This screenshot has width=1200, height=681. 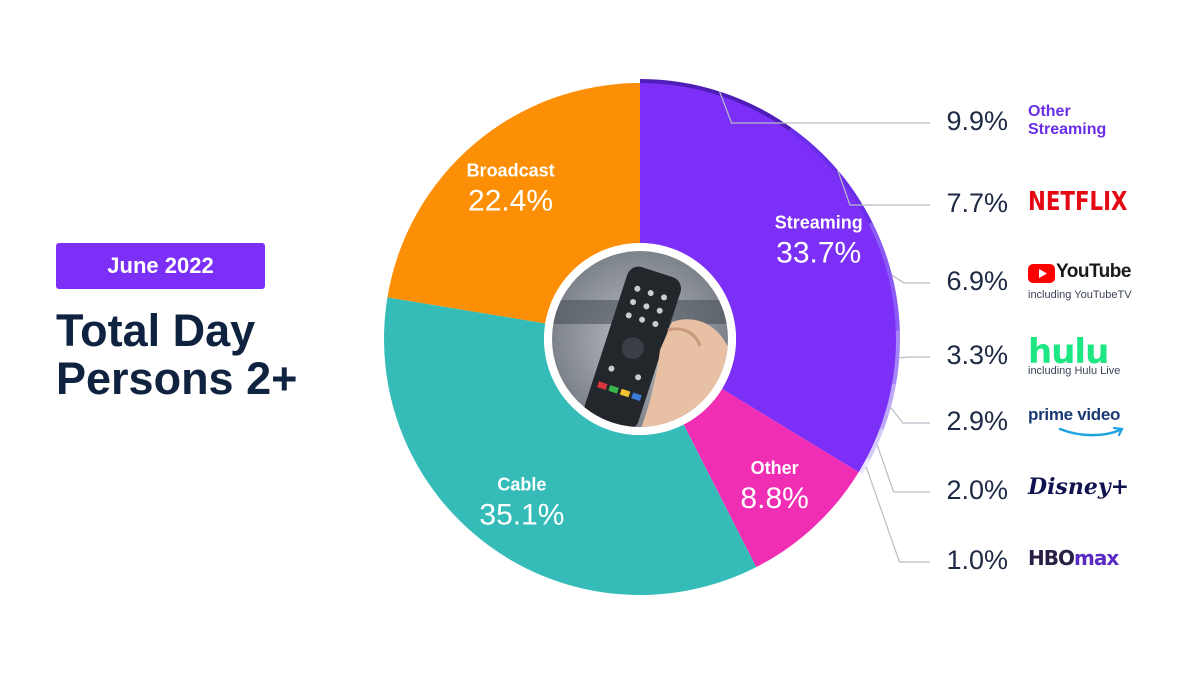 What do you see at coordinates (1051, 558) in the screenshot?
I see `hbo-wordmark: HBO` at bounding box center [1051, 558].